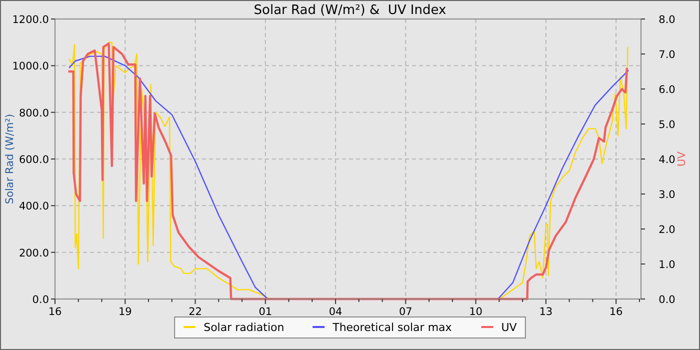  What do you see at coordinates (546, 312) in the screenshot?
I see `x-tick-label: 13` at bounding box center [546, 312].